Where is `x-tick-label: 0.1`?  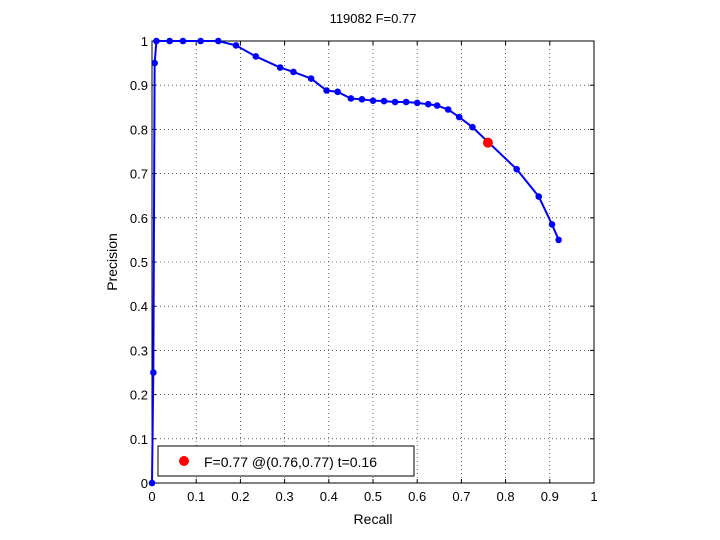 x-tick-label: 0.1 is located at coordinates (196, 496).